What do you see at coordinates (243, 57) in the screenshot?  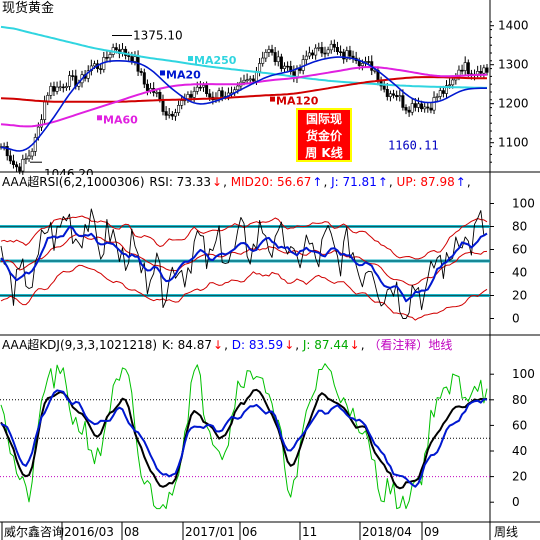 I see `series-line-ma250` at bounding box center [243, 57].